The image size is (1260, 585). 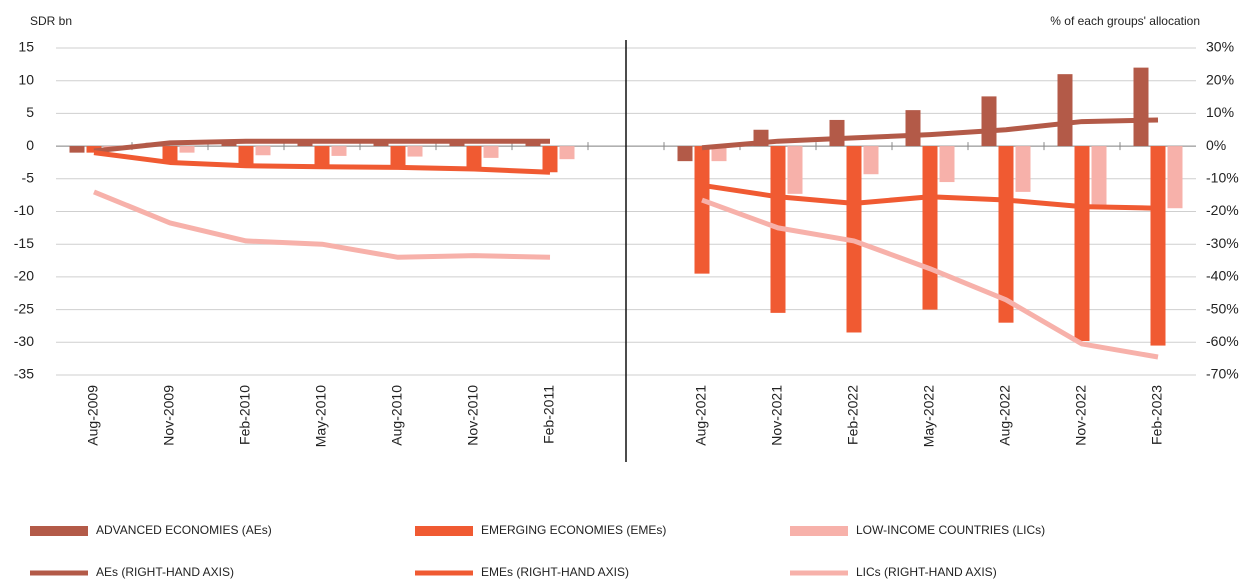 What do you see at coordinates (321, 416) in the screenshot?
I see `x-tick-label: May-2010` at bounding box center [321, 416].